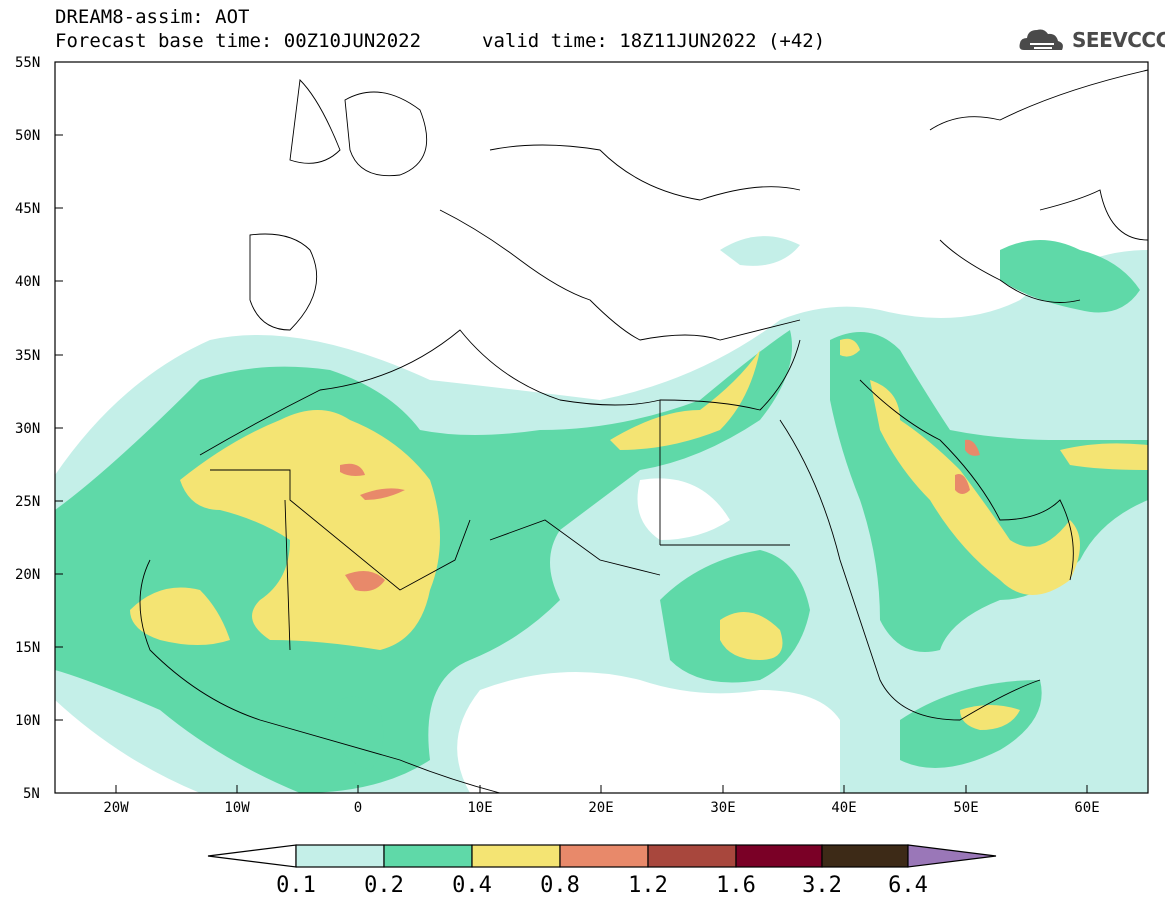 Image resolution: width=1165 pixels, height=905 pixels. Describe the element at coordinates (116, 808) in the screenshot. I see `lon-label: 20W` at that location.